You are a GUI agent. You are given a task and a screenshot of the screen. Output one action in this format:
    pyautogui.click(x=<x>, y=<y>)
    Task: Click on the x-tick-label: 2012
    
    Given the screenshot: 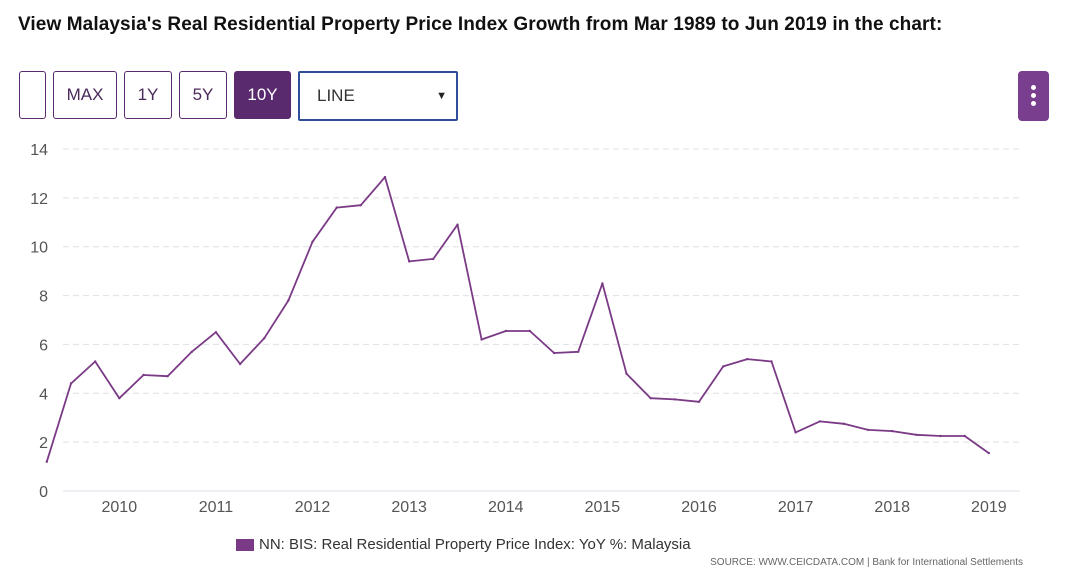 What is the action you would take?
    pyautogui.click(x=313, y=507)
    